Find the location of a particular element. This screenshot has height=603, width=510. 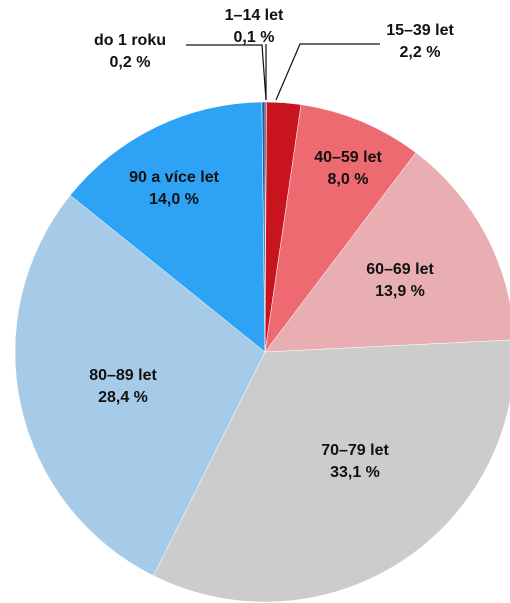

slice-value-label: 0,2 % is located at coordinates (130, 62).